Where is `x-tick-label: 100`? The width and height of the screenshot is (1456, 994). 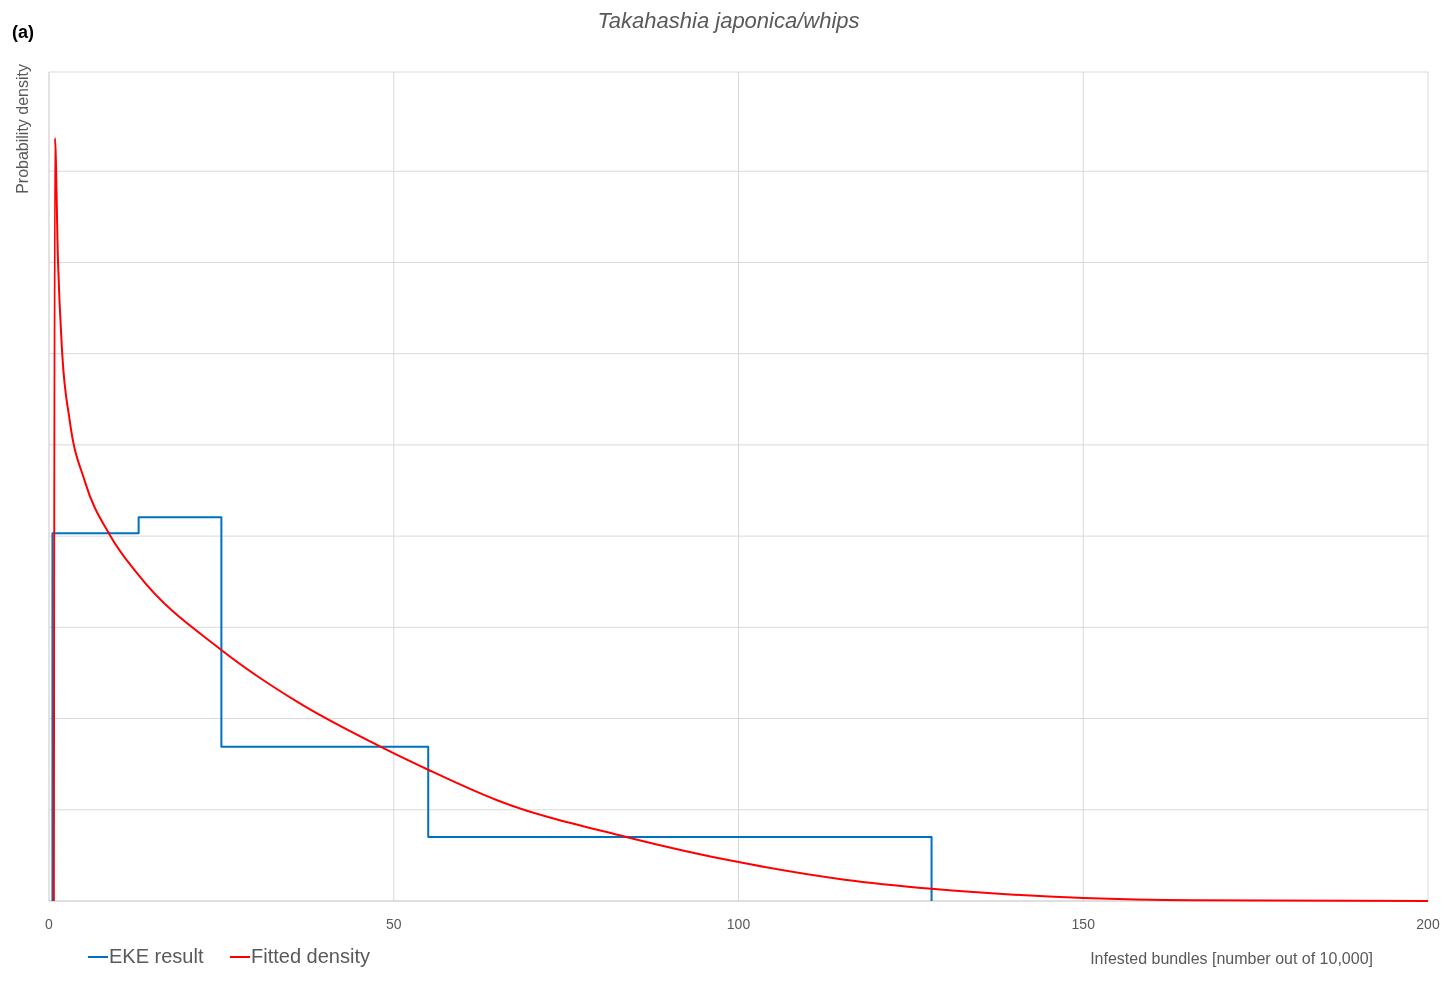 x-tick-label: 100 is located at coordinates (738, 924).